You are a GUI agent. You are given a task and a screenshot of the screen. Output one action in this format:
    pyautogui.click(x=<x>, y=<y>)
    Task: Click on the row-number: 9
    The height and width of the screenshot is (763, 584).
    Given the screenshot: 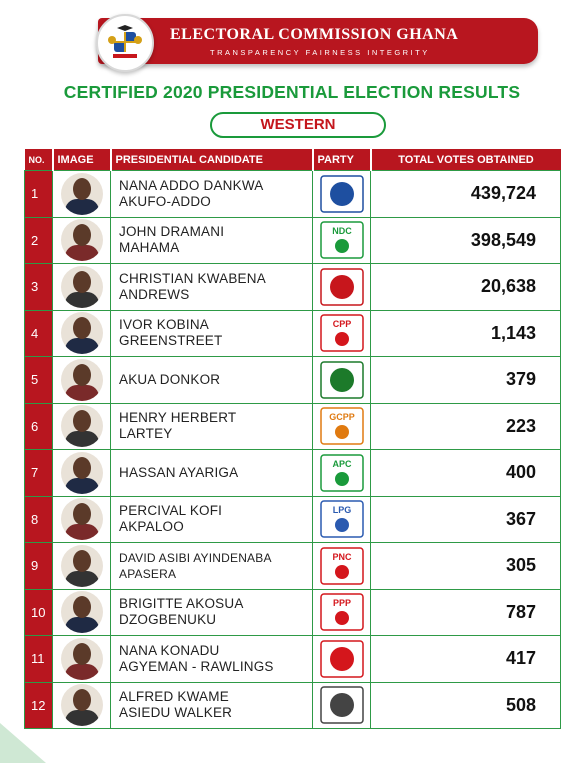 What is the action you would take?
    pyautogui.click(x=38, y=566)
    